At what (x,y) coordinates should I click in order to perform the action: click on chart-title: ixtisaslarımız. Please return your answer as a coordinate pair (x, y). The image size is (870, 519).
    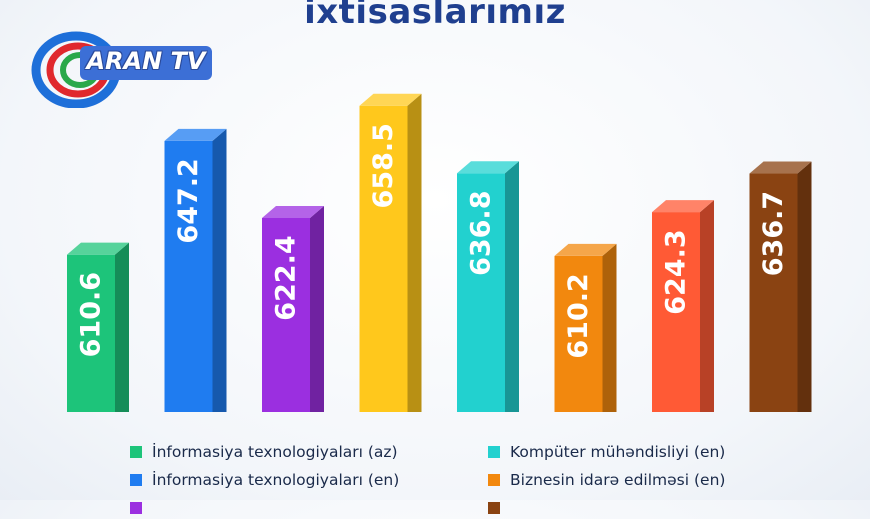
    Looking at the image, I should click on (435, 16).